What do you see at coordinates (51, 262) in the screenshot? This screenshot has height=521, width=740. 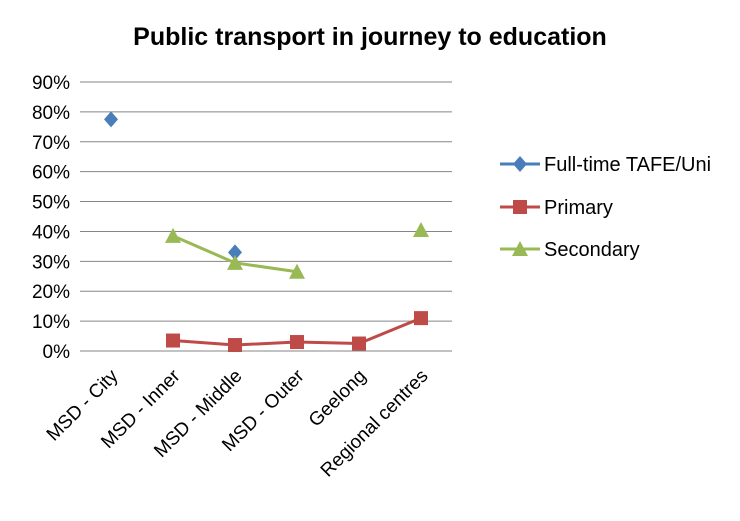 I see `y-tick-label: 30%` at bounding box center [51, 262].